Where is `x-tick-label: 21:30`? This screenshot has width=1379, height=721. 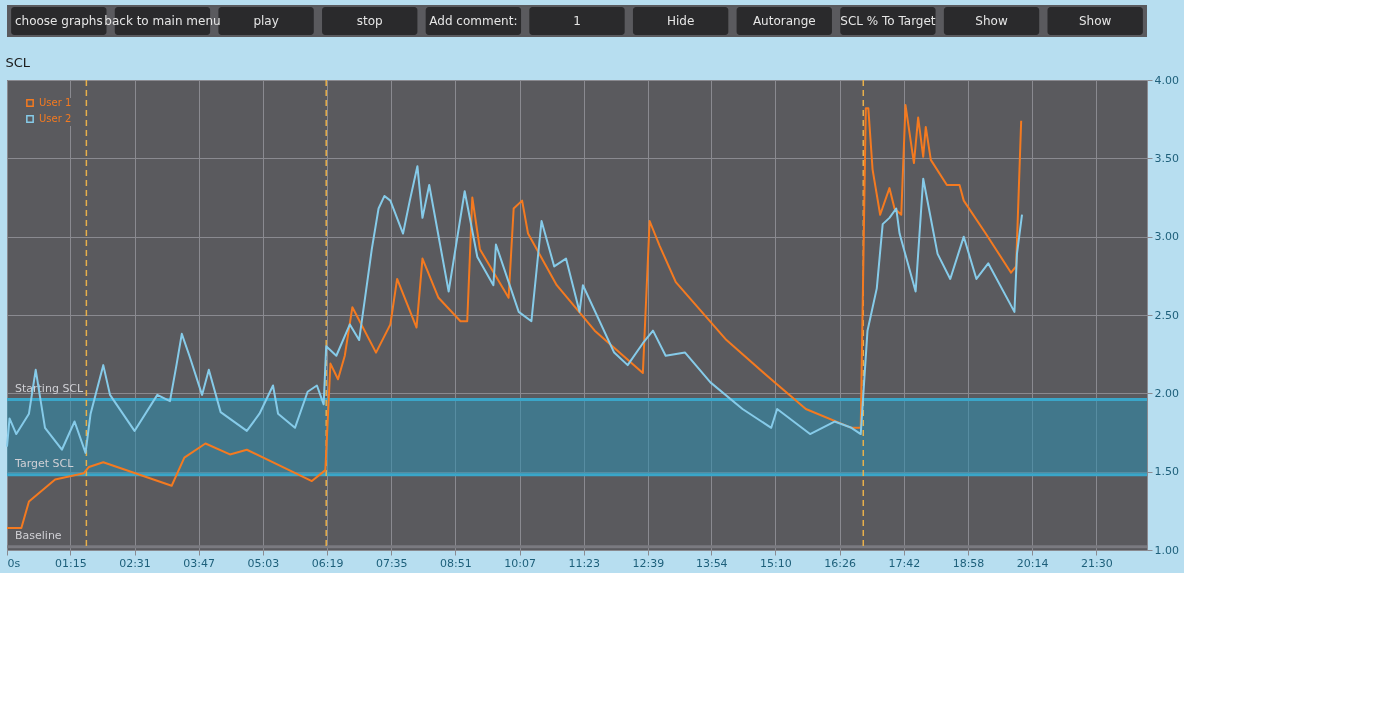 x-tick-label: 21:30 is located at coordinates (1096, 563).